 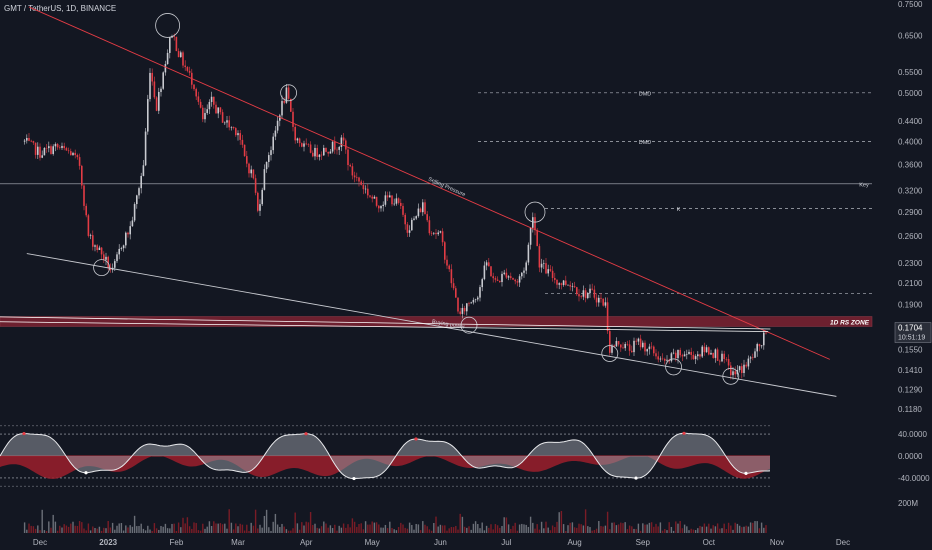 What do you see at coordinates (746, 473) in the screenshot?
I see `osc-signal-dot` at bounding box center [746, 473].